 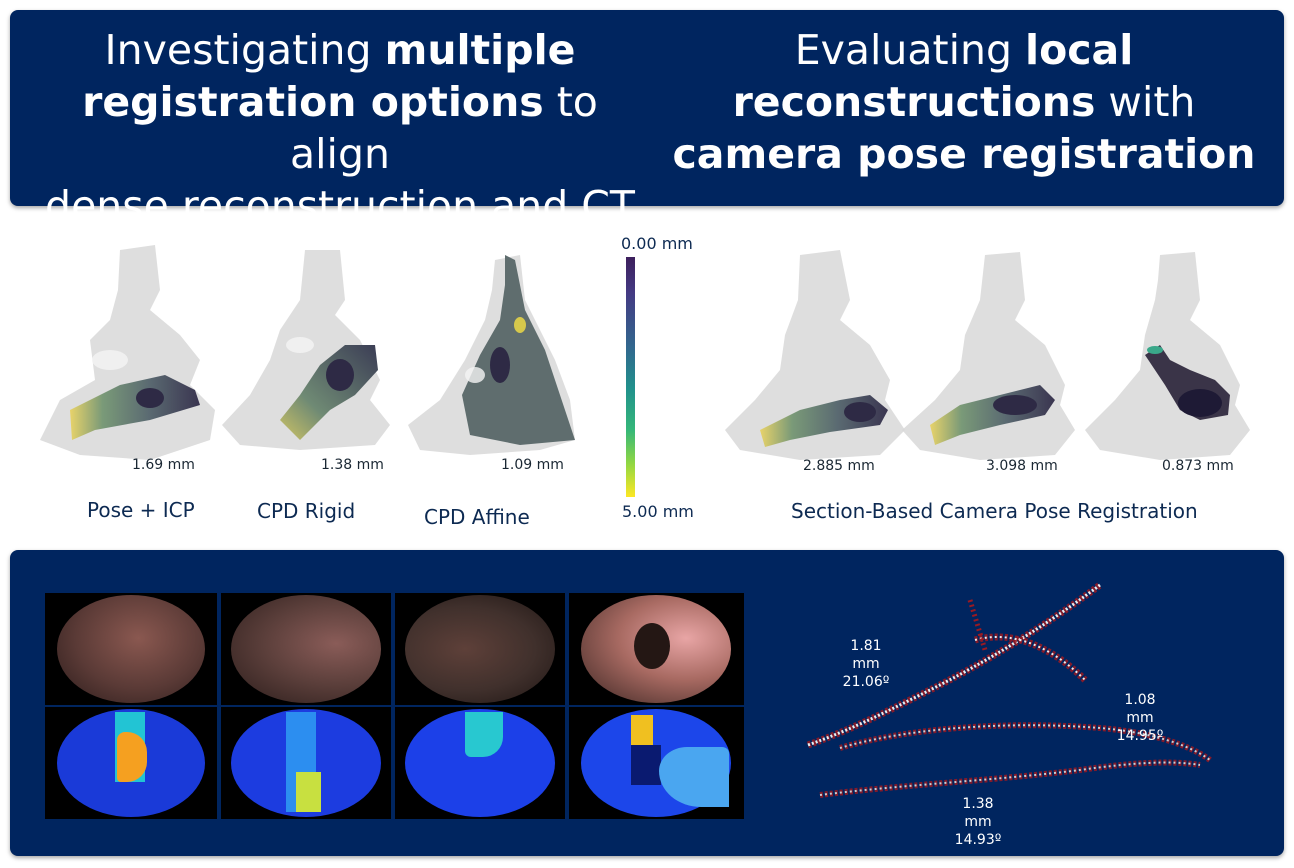 What do you see at coordinates (630, 377) in the screenshot?
I see `colorbar` at bounding box center [630, 377].